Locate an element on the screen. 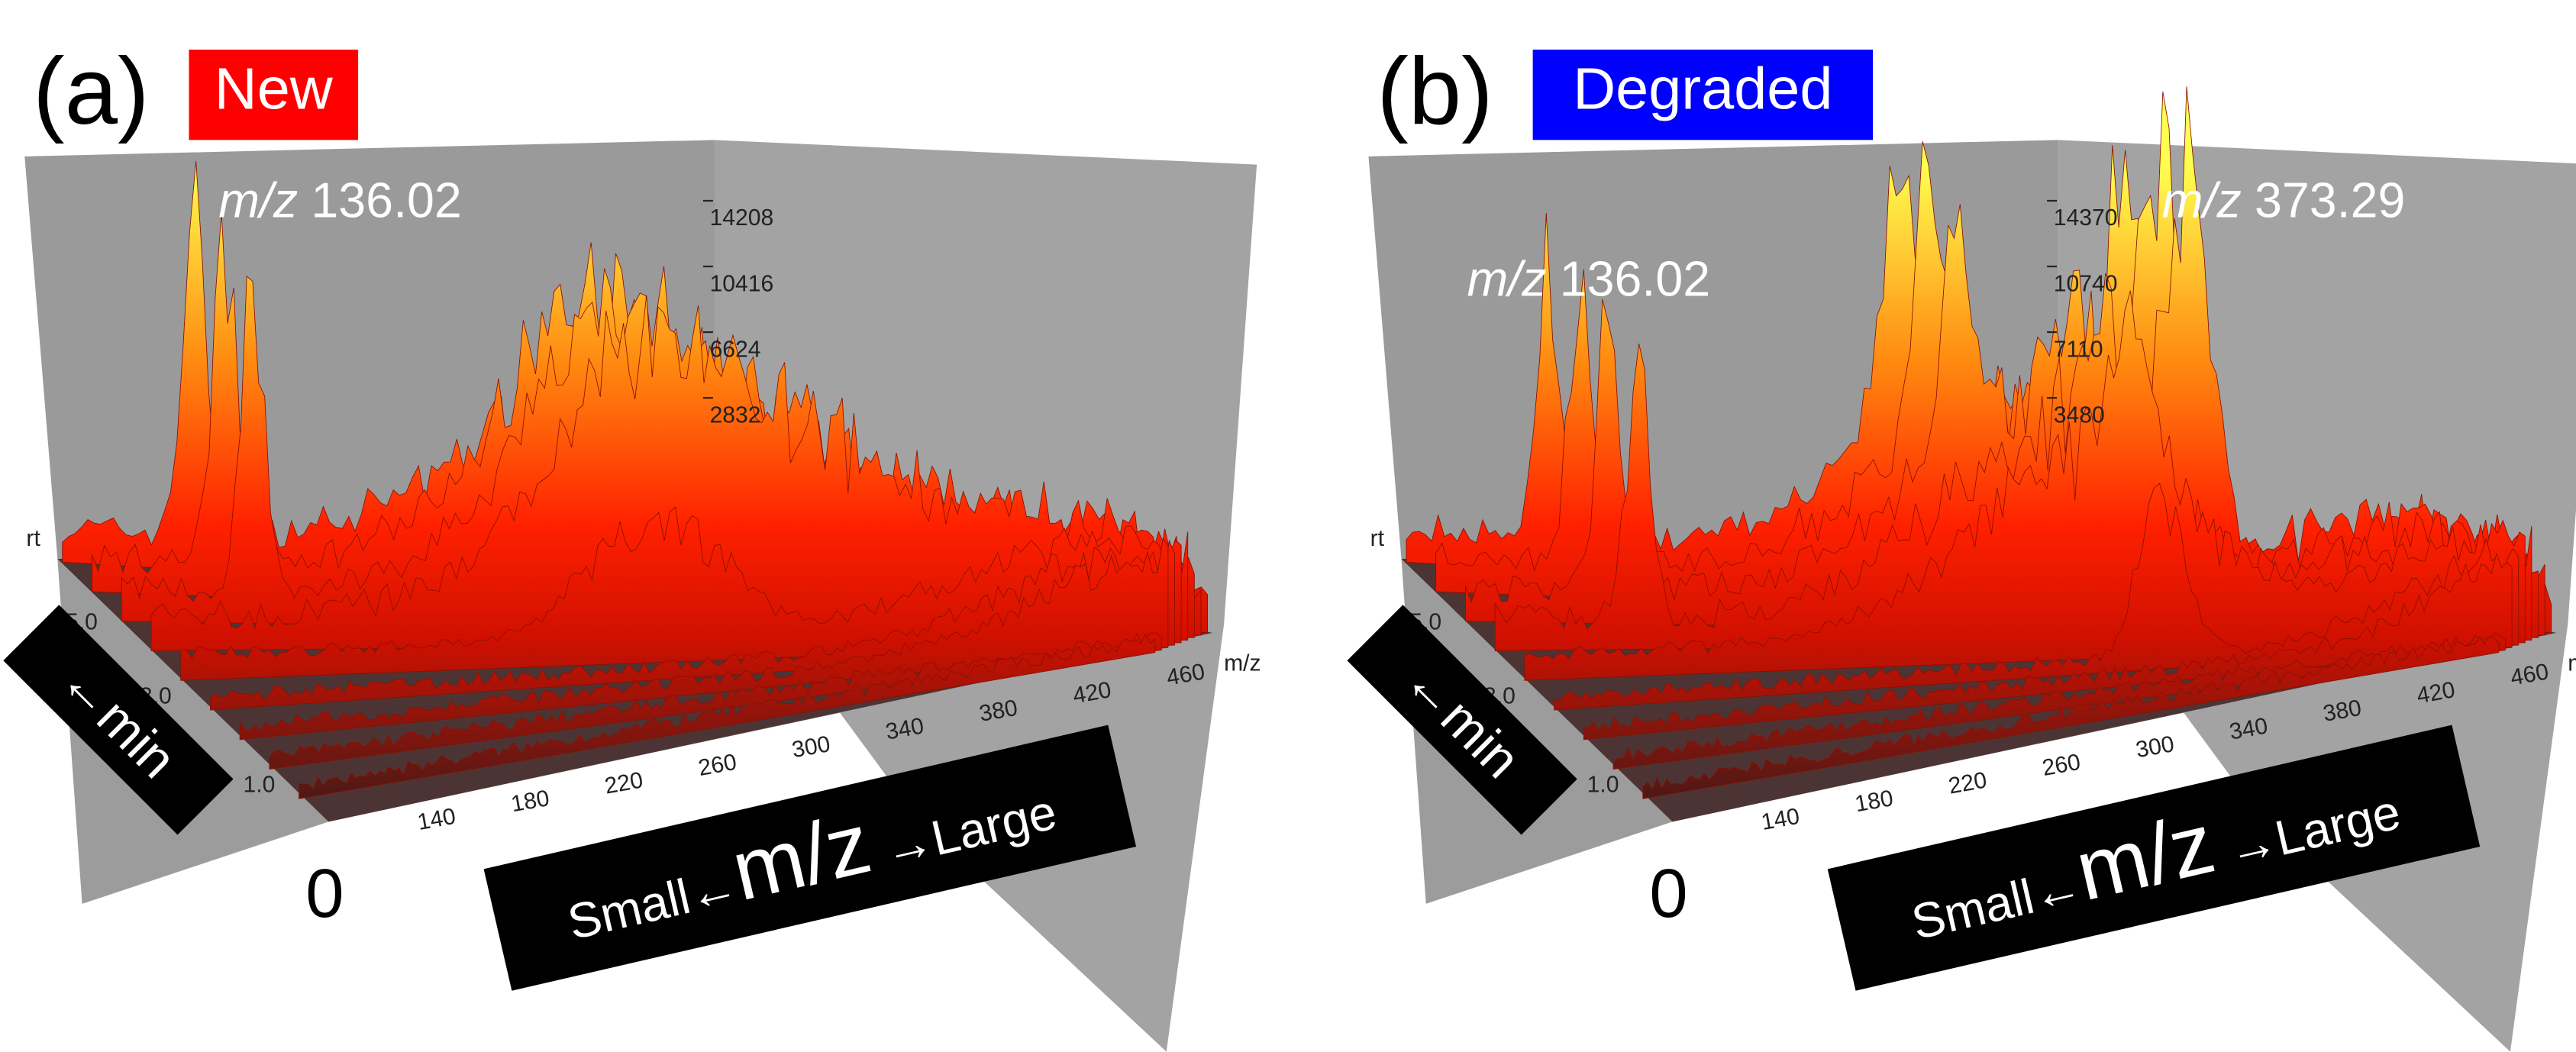 This screenshot has width=2576, height=1052. peak-value: 373.29 is located at coordinates (2330, 200).